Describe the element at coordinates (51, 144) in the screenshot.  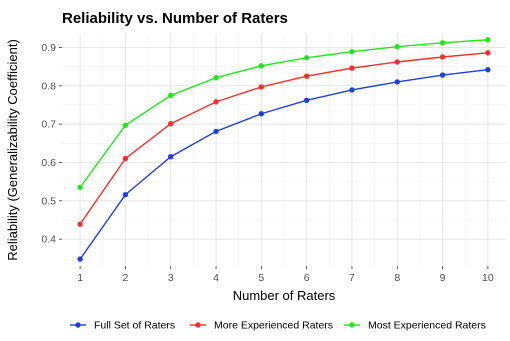
I see `y-axis-ticks: 0.4 0.5 0.6 0.7 0.8 0.9` at that location.